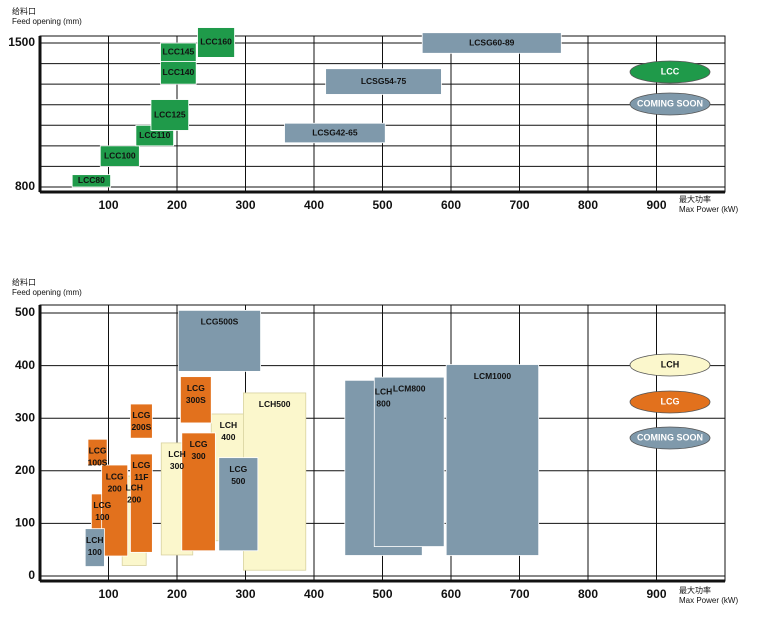 The height and width of the screenshot is (632, 767). What do you see at coordinates (25, 186) in the screenshot?
I see `y-tick-label: 800` at bounding box center [25, 186].